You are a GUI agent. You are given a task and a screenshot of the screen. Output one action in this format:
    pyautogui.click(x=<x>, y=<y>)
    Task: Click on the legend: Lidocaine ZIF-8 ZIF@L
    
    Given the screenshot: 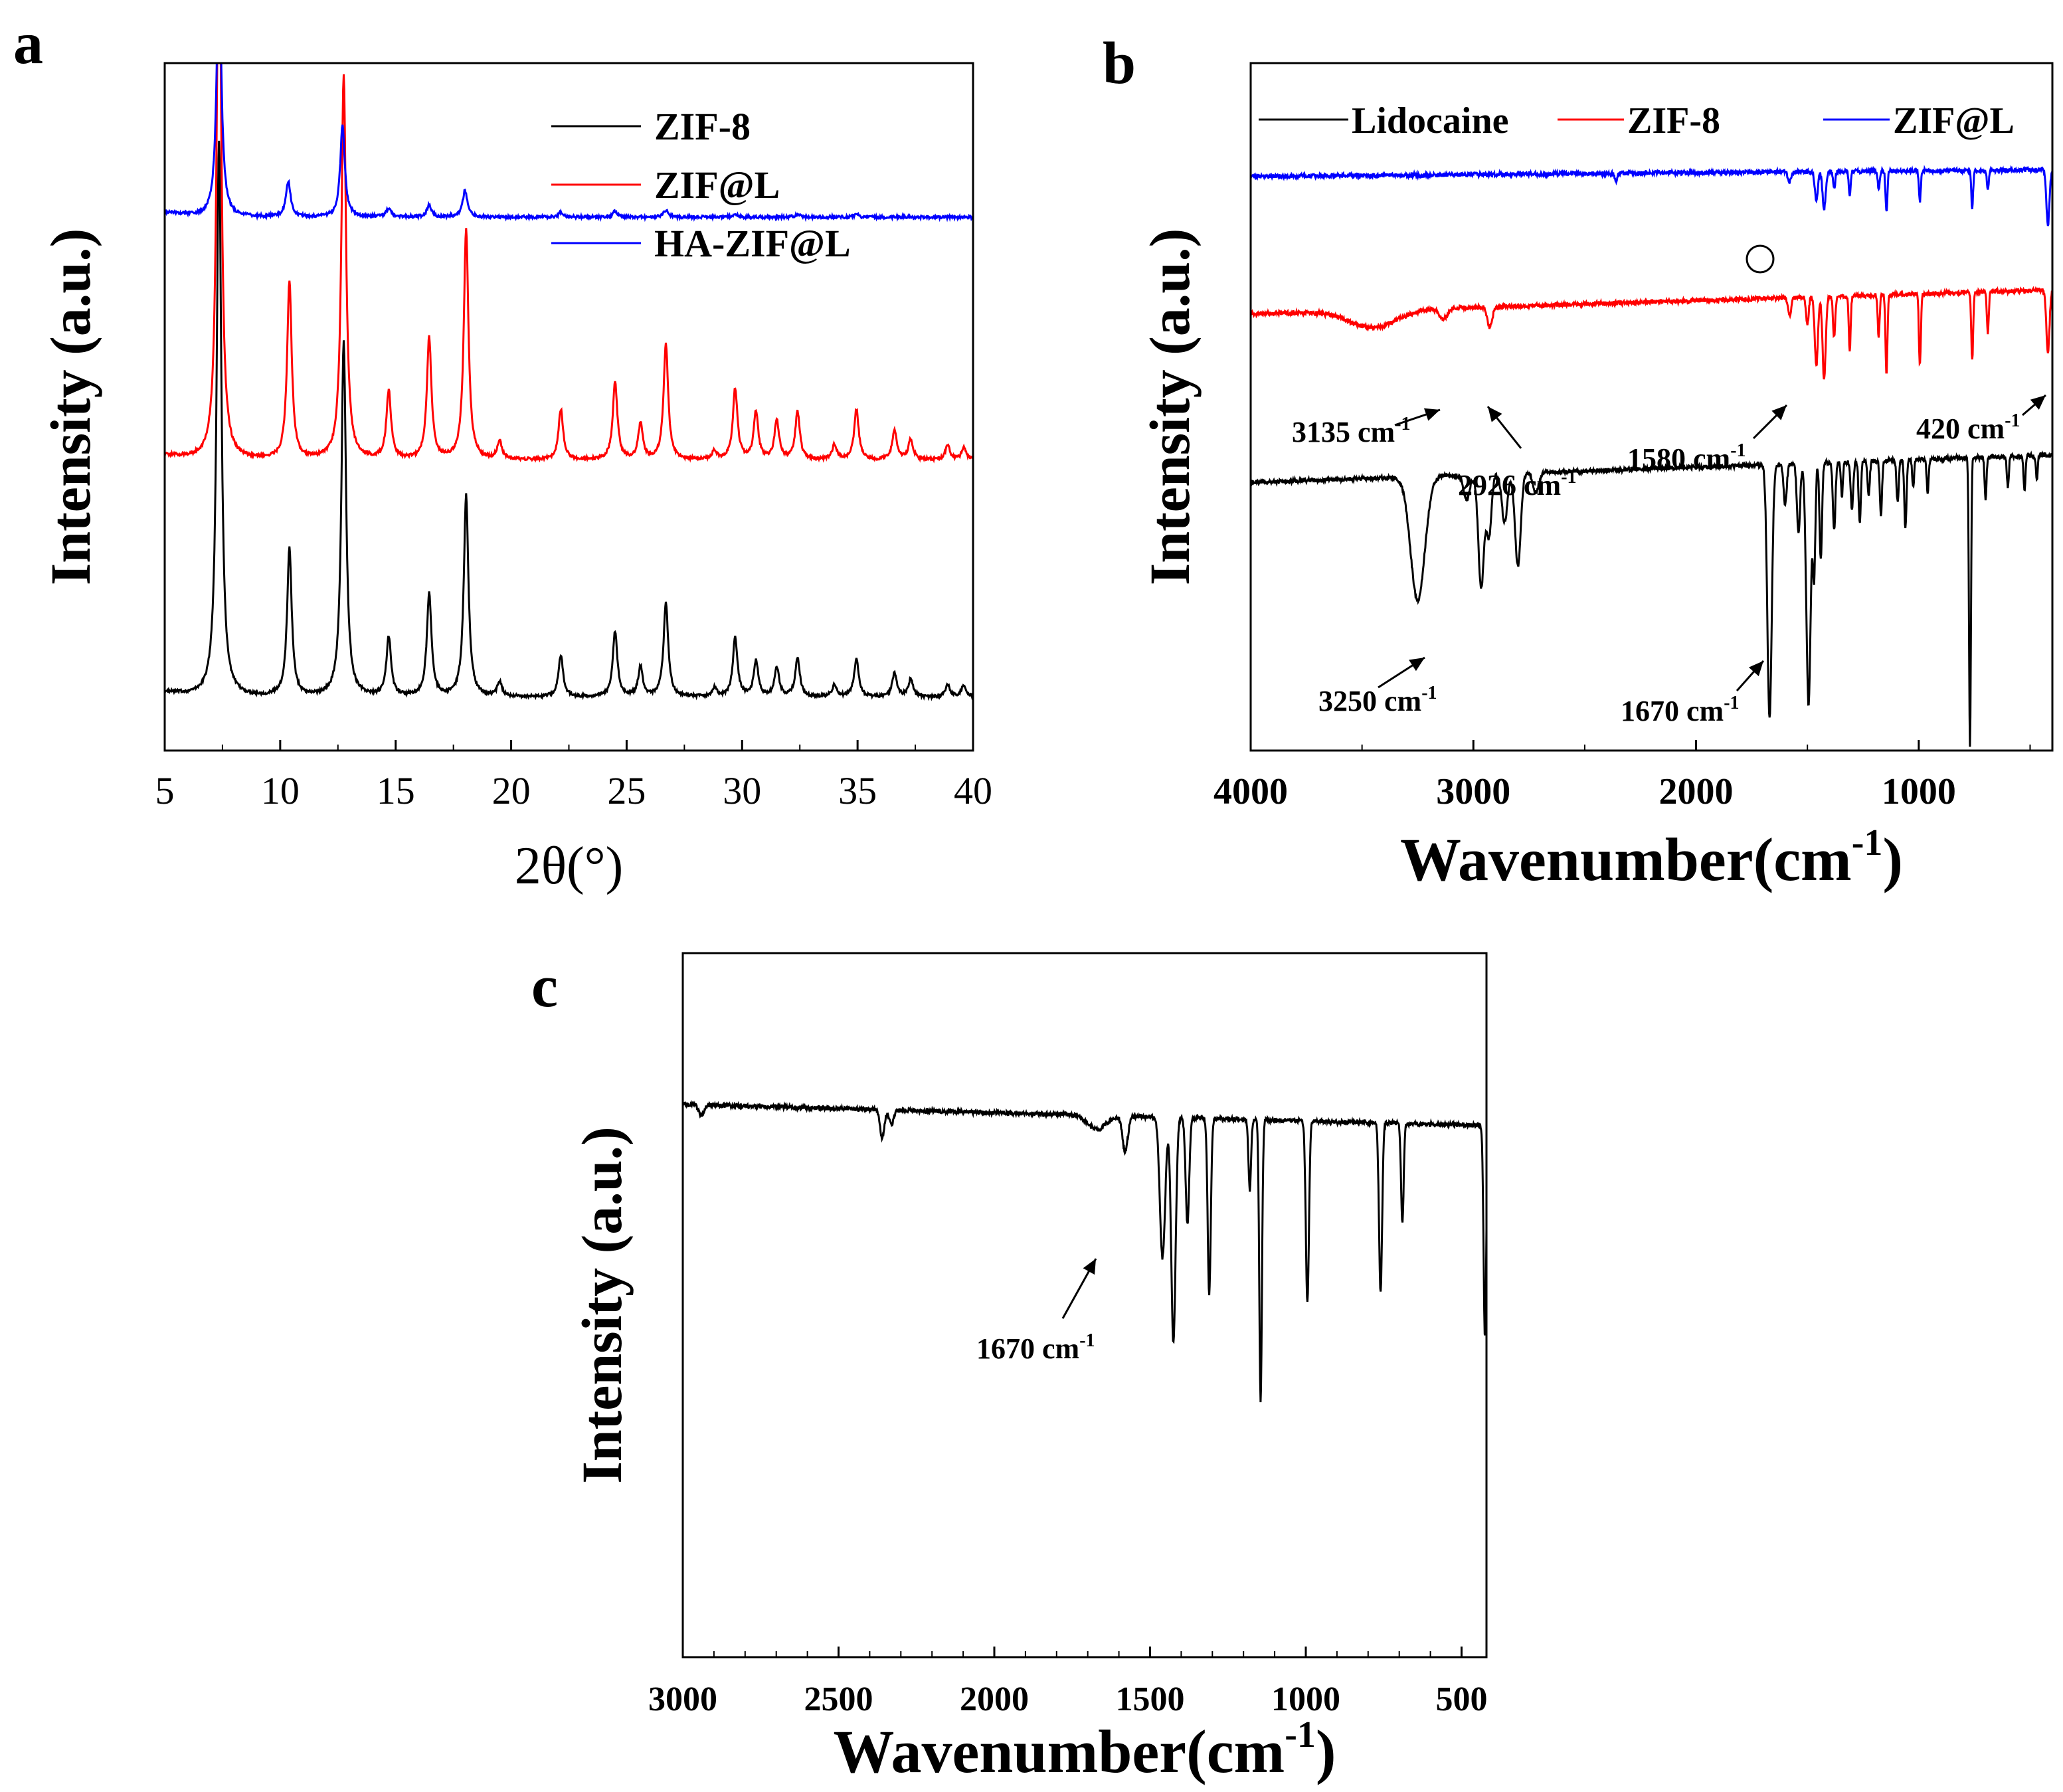 What is the action you would take?
    pyautogui.click(x=1637, y=121)
    